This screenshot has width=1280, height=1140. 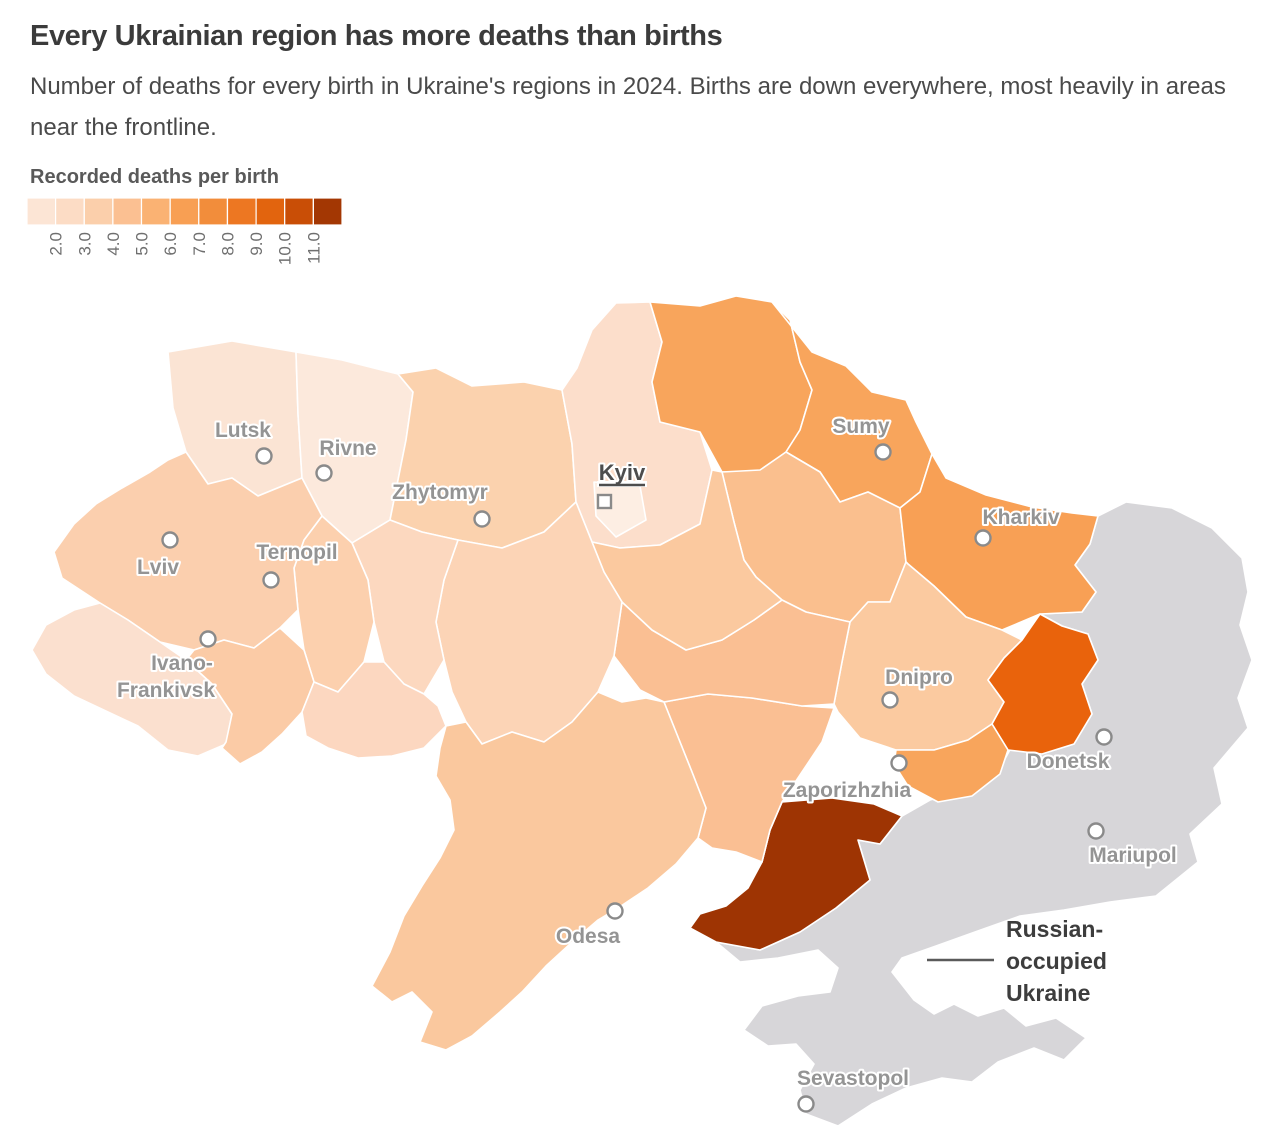 What do you see at coordinates (615, 911) in the screenshot?
I see `odesa-dot` at bounding box center [615, 911].